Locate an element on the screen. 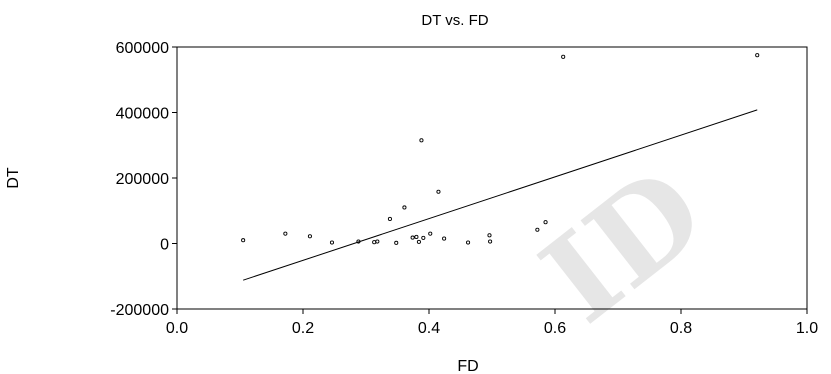 This screenshot has width=831, height=374. y-tick-label: 0 is located at coordinates (164, 245).